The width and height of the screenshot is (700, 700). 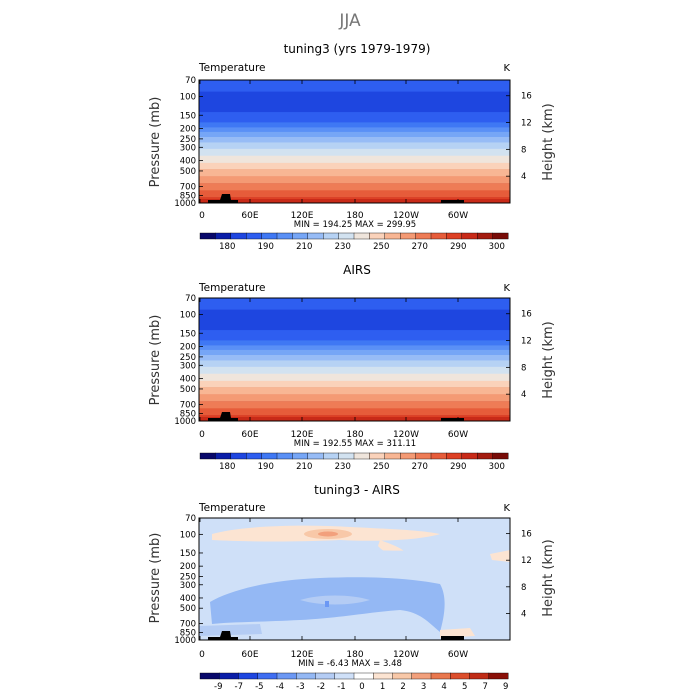 I want to click on y-tick-label: 700, so click(x=188, y=406).